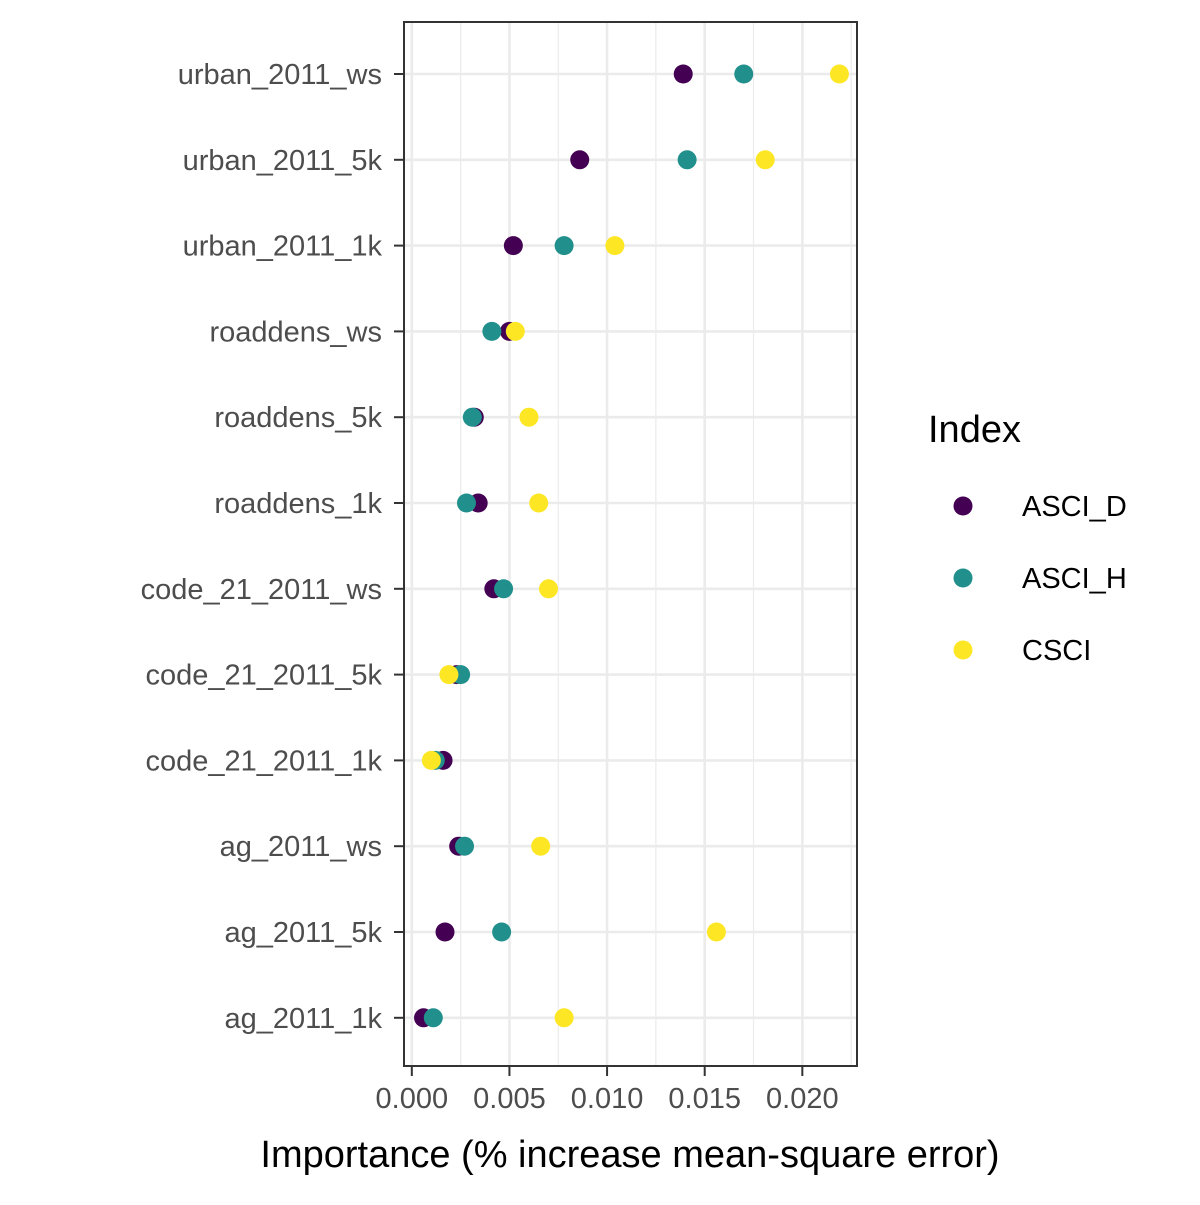 This screenshot has height=1205, width=1200. Describe the element at coordinates (974, 430) in the screenshot. I see `legend-title: Index` at that location.